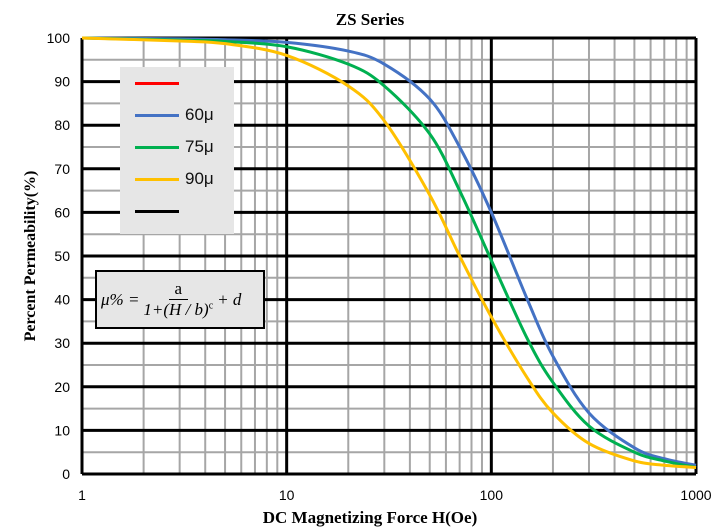 This screenshot has width=717, height=532. I want to click on legend-label: 75μ, so click(199, 146).